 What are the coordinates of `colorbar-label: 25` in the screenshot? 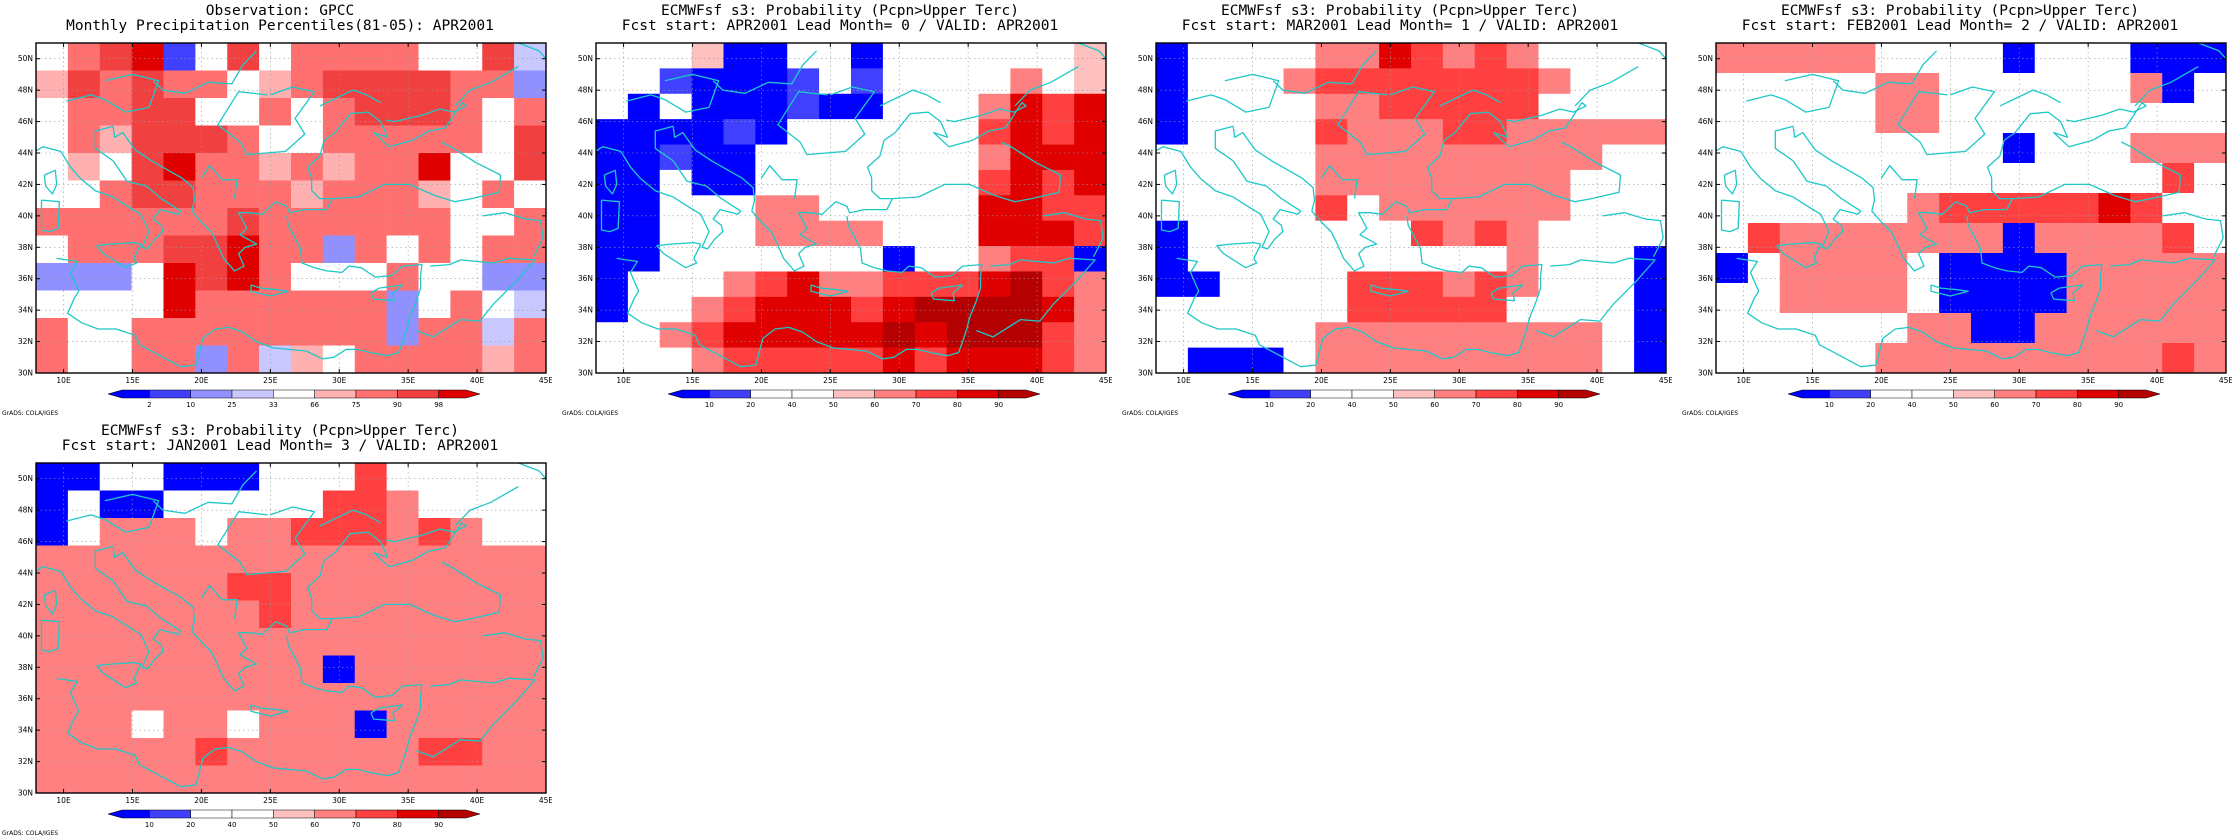 It's located at (232, 405).